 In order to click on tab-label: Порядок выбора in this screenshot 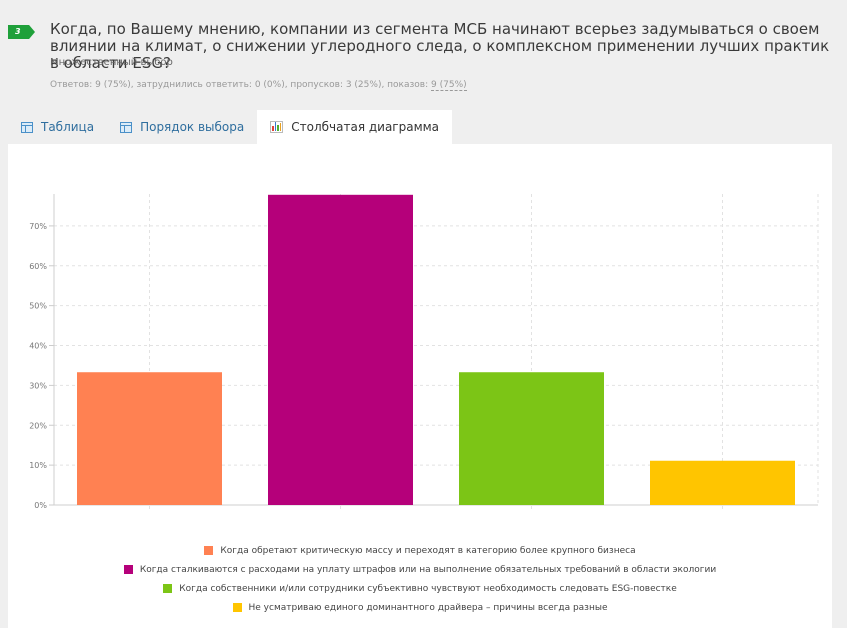, I will do `click(192, 127)`.